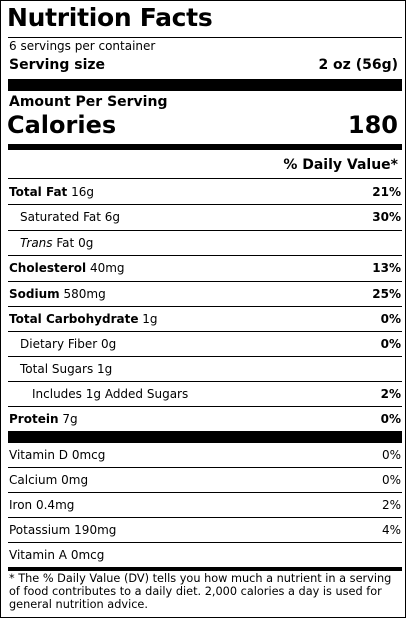 The image size is (406, 618). Describe the element at coordinates (38, 555) in the screenshot. I see `vitamin-name: Vitamin A` at that location.